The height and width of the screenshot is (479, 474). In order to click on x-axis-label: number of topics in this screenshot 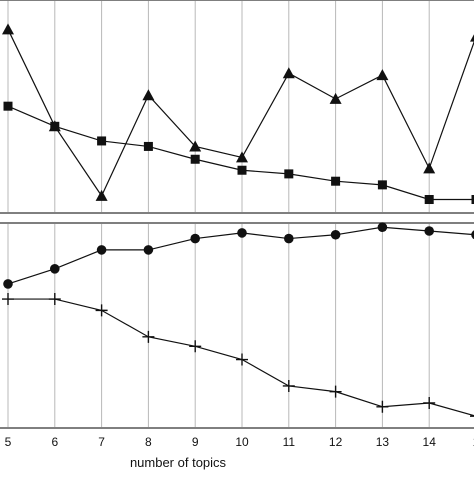, I will do `click(178, 462)`.